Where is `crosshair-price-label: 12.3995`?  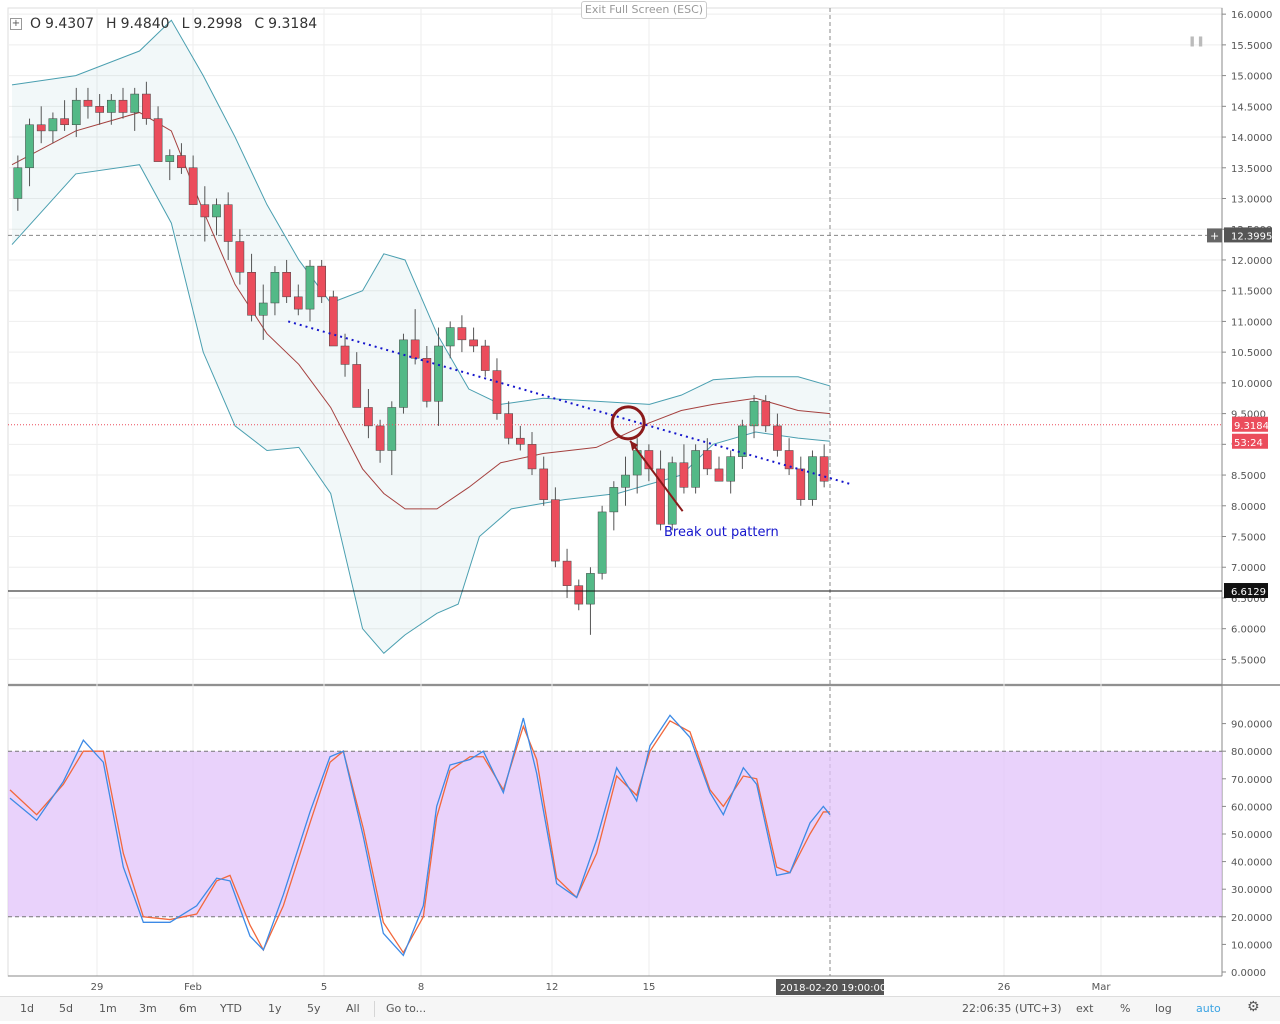 crosshair-price-label: 12.3995 is located at coordinates (1251, 236).